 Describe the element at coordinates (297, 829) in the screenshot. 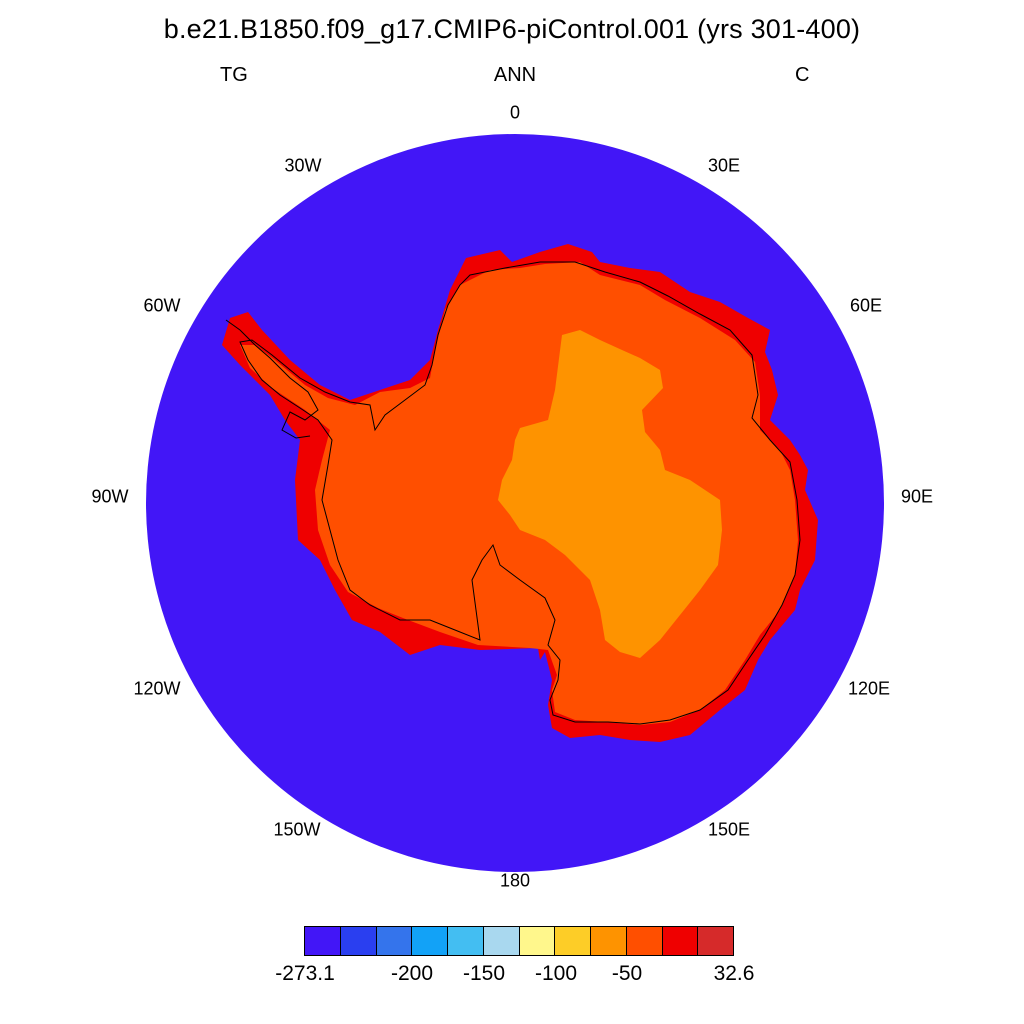

I see `lon-label-150w: 150W` at that location.